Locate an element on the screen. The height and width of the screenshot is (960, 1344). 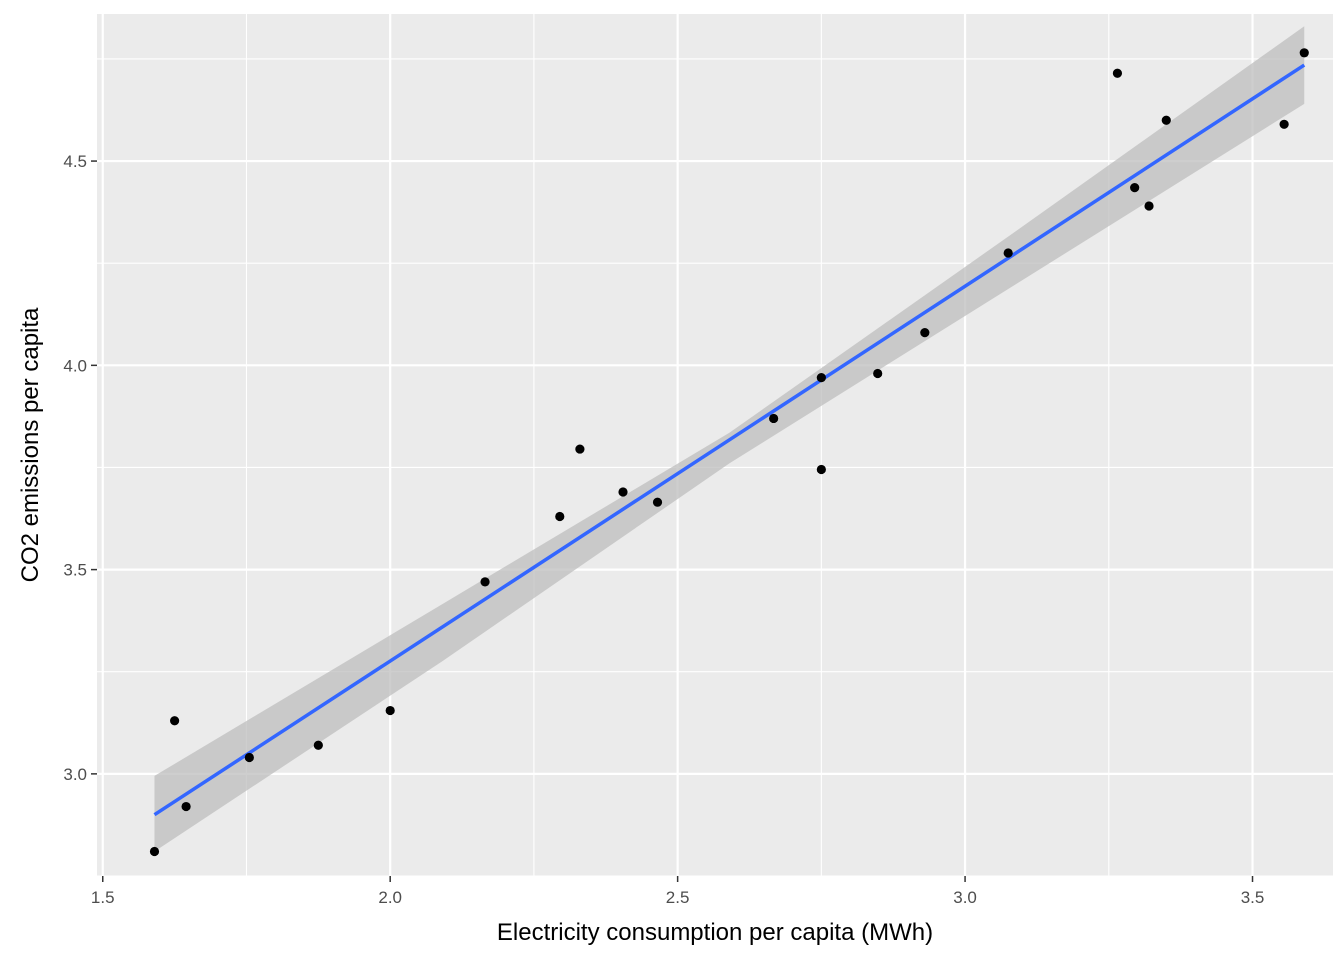
y-tick-label: 4.0 is located at coordinates (75, 365).